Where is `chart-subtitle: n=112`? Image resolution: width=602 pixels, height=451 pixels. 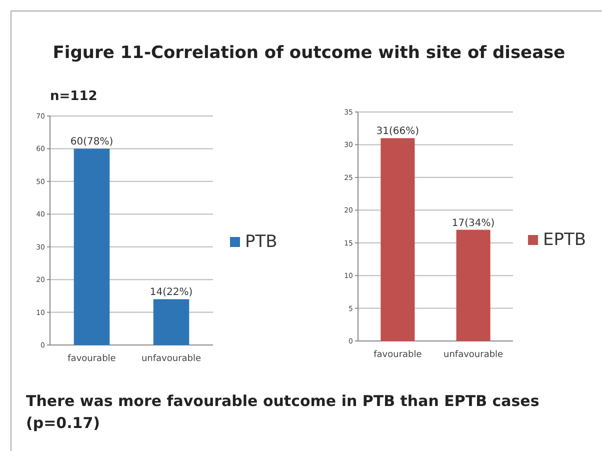
chart-subtitle: n=112 is located at coordinates (74, 96).